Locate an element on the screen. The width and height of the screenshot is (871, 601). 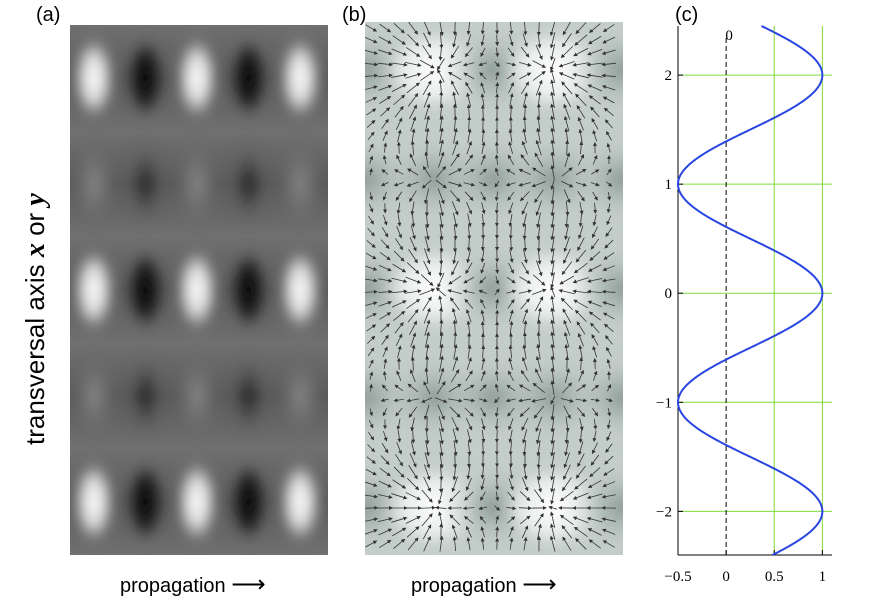
panel-a-xlabel: propagation ⟶ is located at coordinates (193, 584).